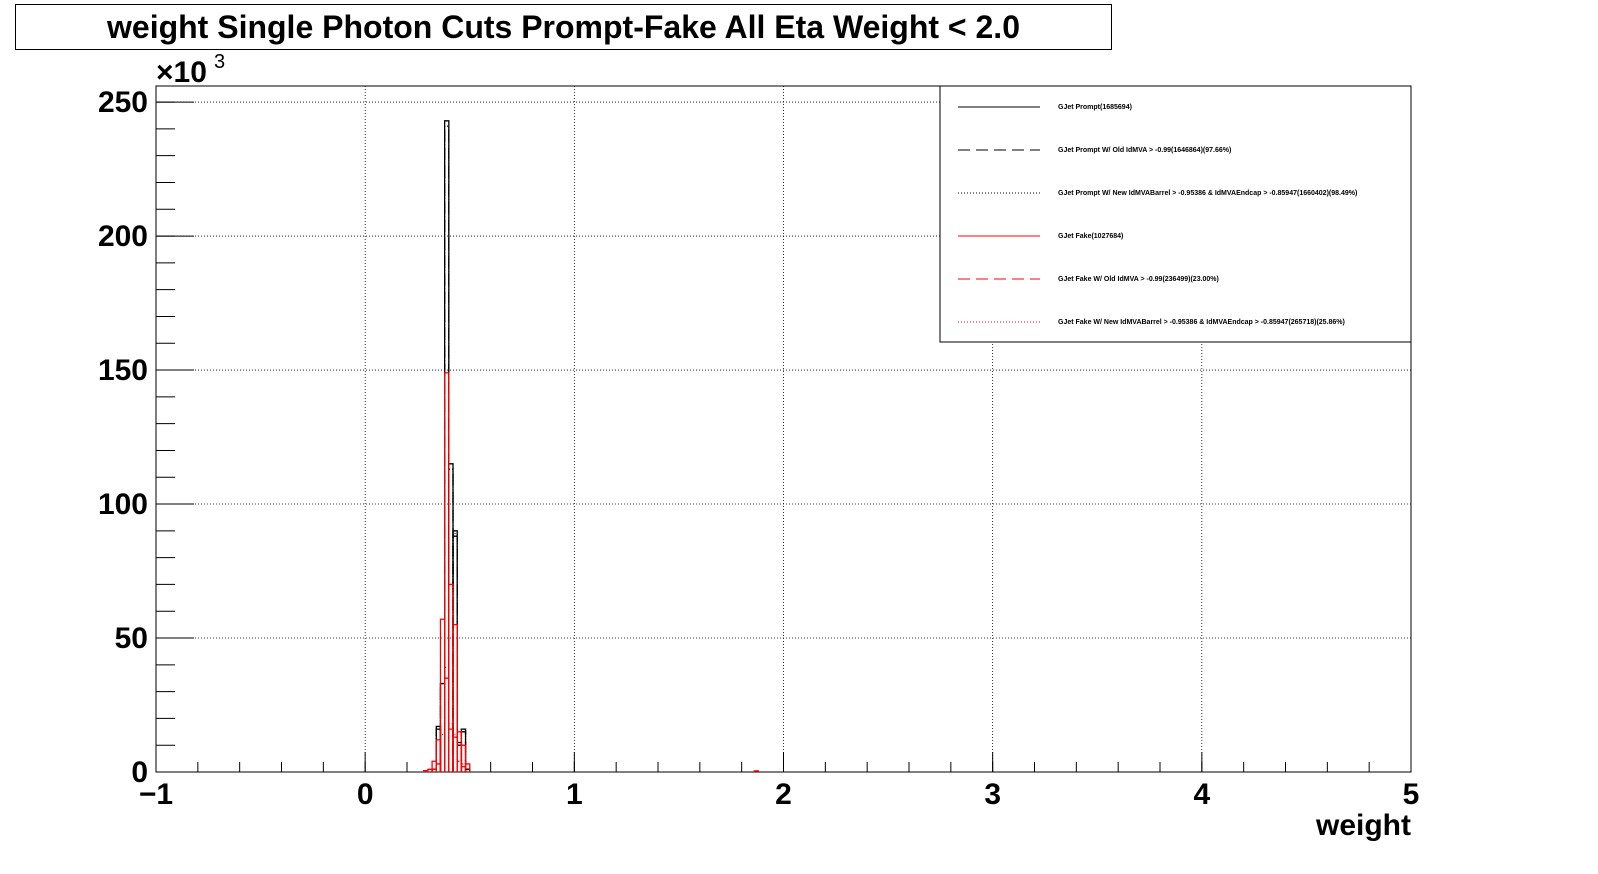 This screenshot has width=1598, height=874. I want to click on x-axis-title: weight, so click(1363, 825).